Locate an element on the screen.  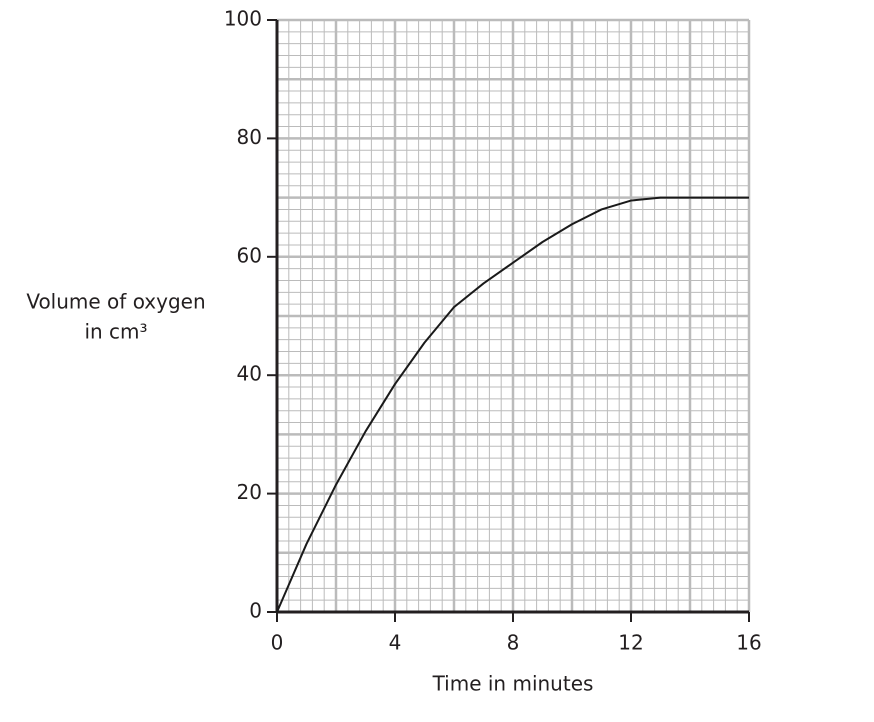
y-tick-label: 0 is located at coordinates (255, 611).